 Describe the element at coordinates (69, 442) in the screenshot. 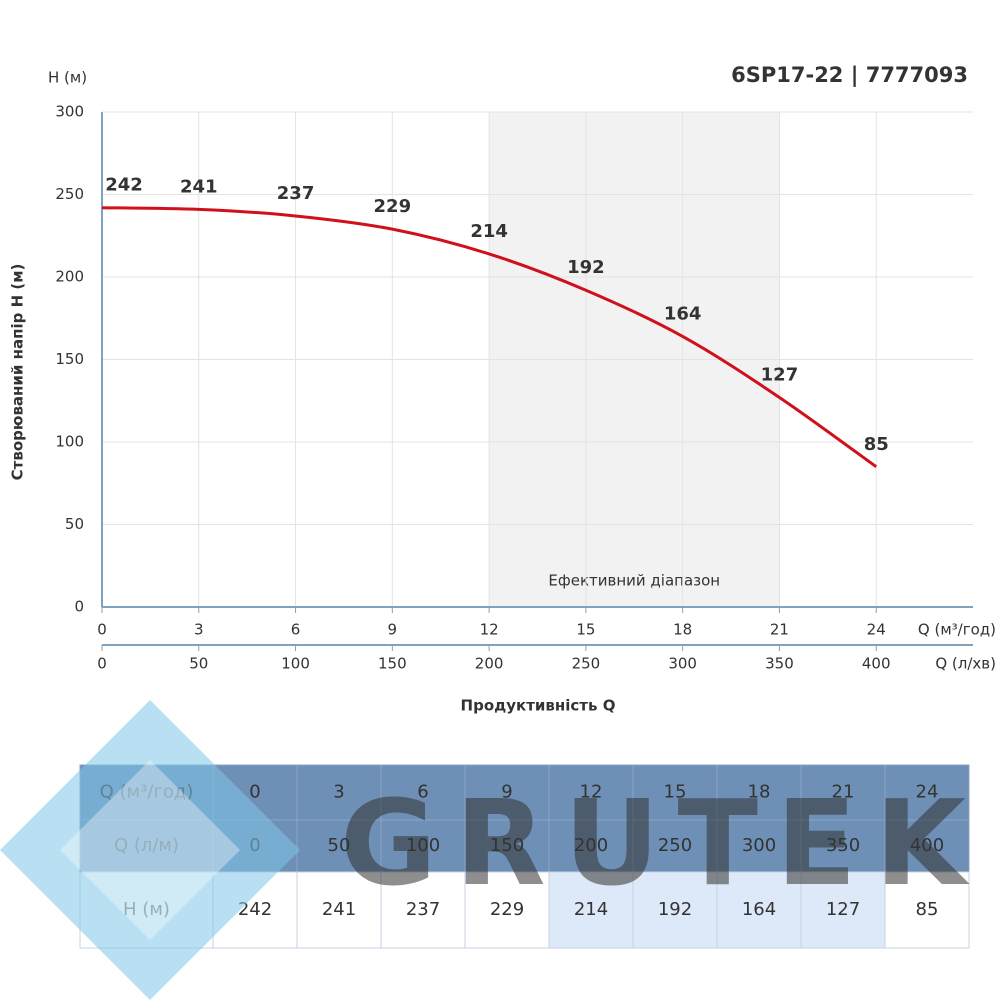

I see `y-tick-label: 100` at that location.